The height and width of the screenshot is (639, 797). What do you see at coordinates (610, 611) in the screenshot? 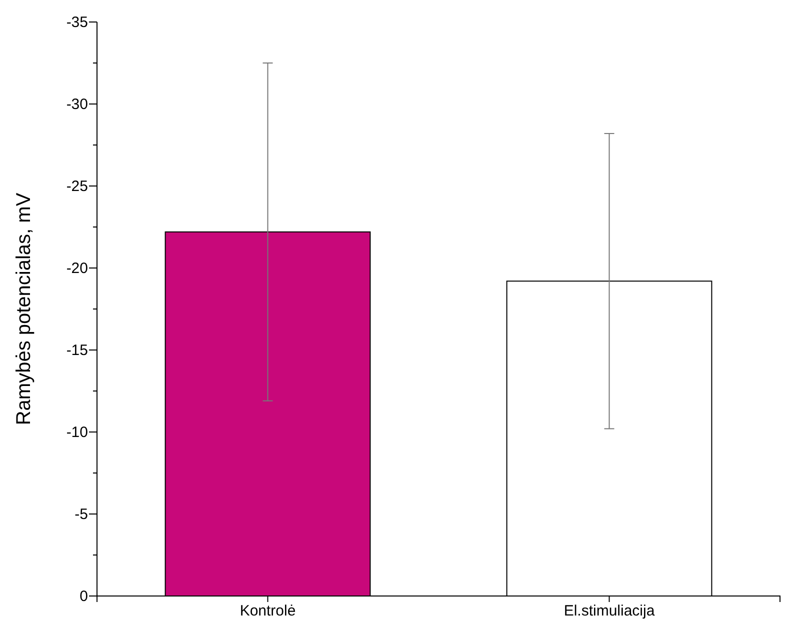
I see `x-tick-label: El.stimuliacija` at bounding box center [610, 611].